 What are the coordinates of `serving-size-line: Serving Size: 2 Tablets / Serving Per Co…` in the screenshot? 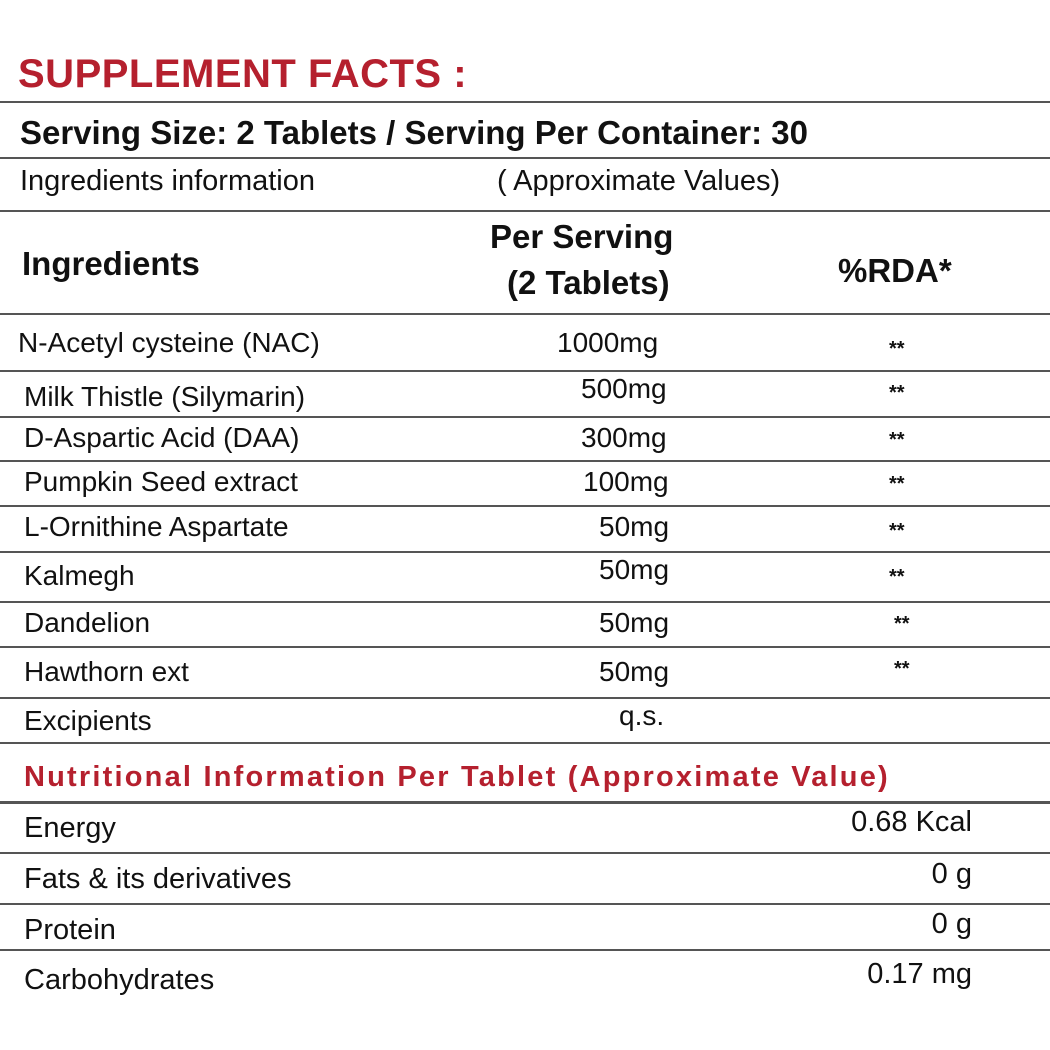 It's located at (414, 132).